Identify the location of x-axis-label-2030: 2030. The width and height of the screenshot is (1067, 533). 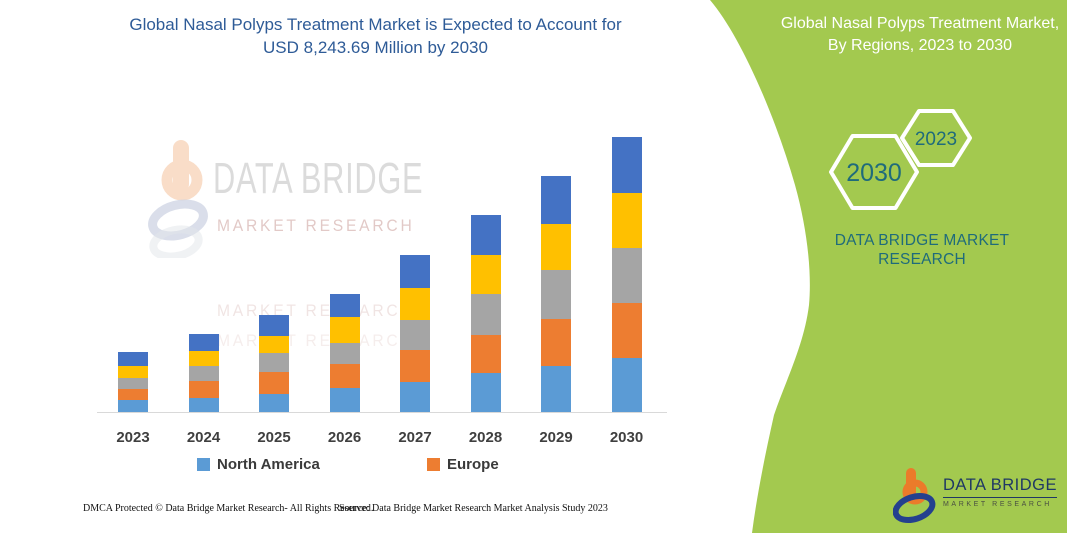
(626, 437).